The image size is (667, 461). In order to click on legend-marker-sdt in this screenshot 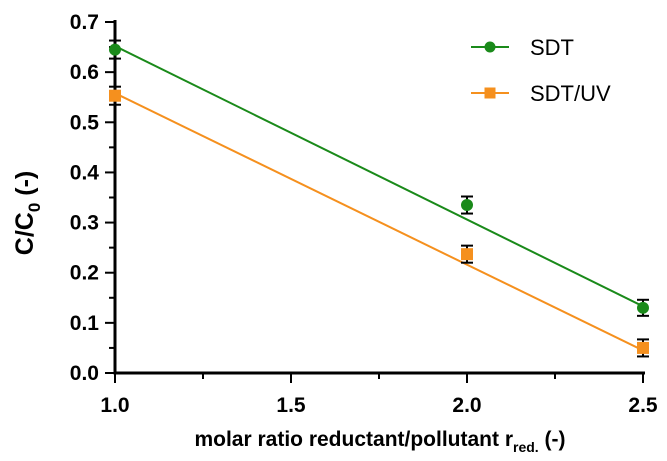, I will do `click(490, 47)`.